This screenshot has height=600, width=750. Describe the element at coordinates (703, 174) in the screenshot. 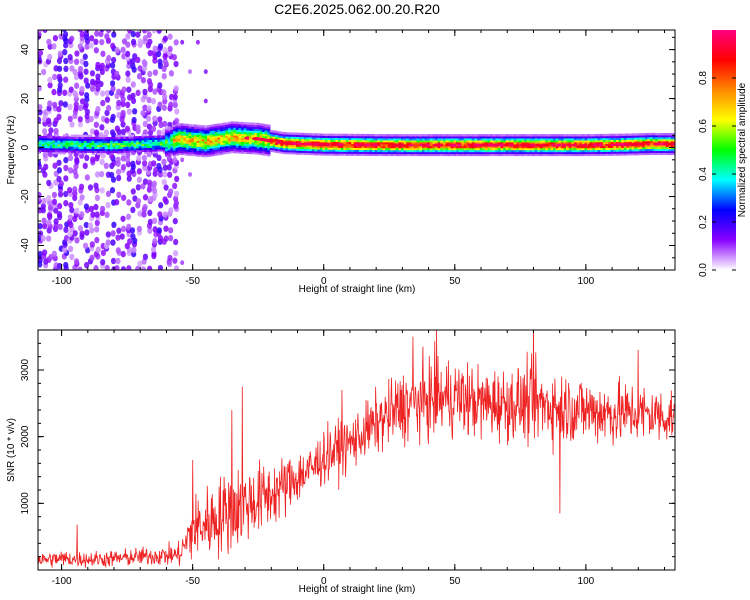

I see `colorbar-tick-label: 0.4` at that location.